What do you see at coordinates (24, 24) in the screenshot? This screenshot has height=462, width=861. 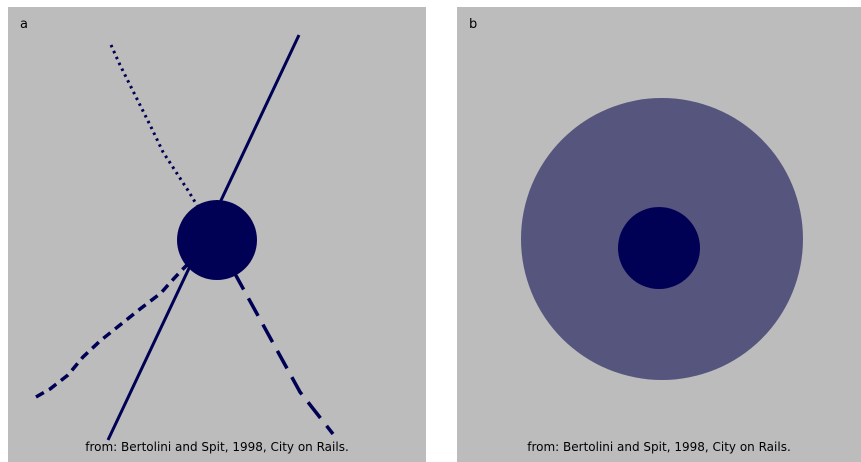 I see `panel-label-a: a` at bounding box center [24, 24].